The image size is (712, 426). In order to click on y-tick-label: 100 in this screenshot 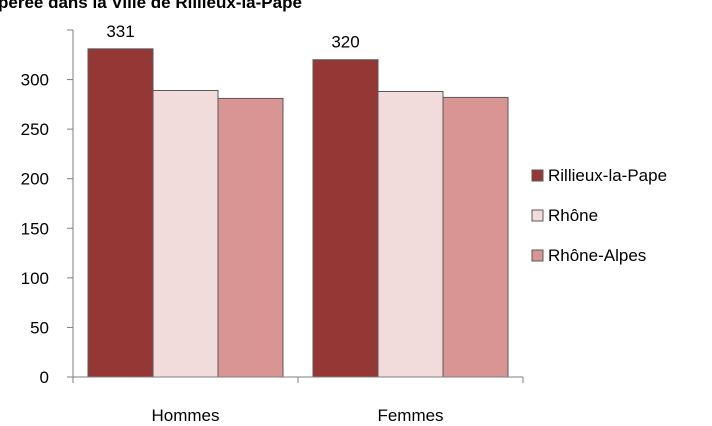, I will do `click(35, 278)`.